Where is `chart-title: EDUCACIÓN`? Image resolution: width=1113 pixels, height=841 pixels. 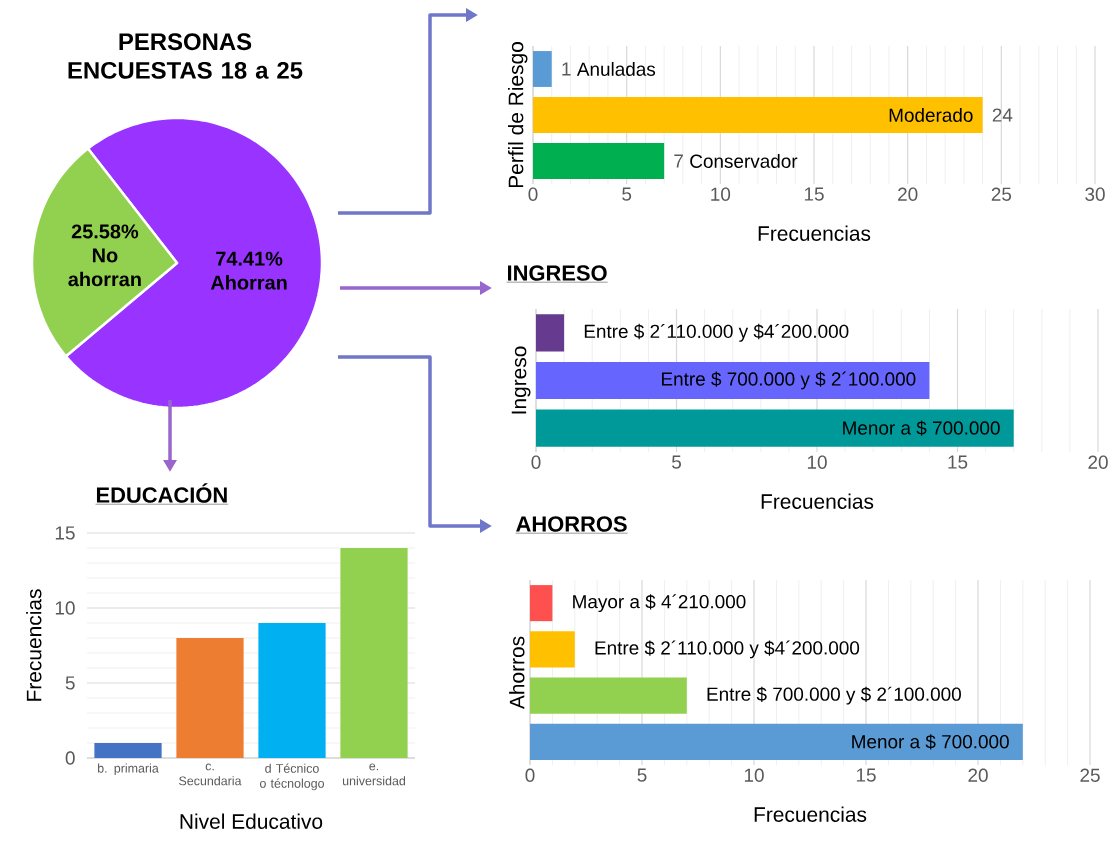
chart-title: EDUCACIÓN is located at coordinates (161, 493).